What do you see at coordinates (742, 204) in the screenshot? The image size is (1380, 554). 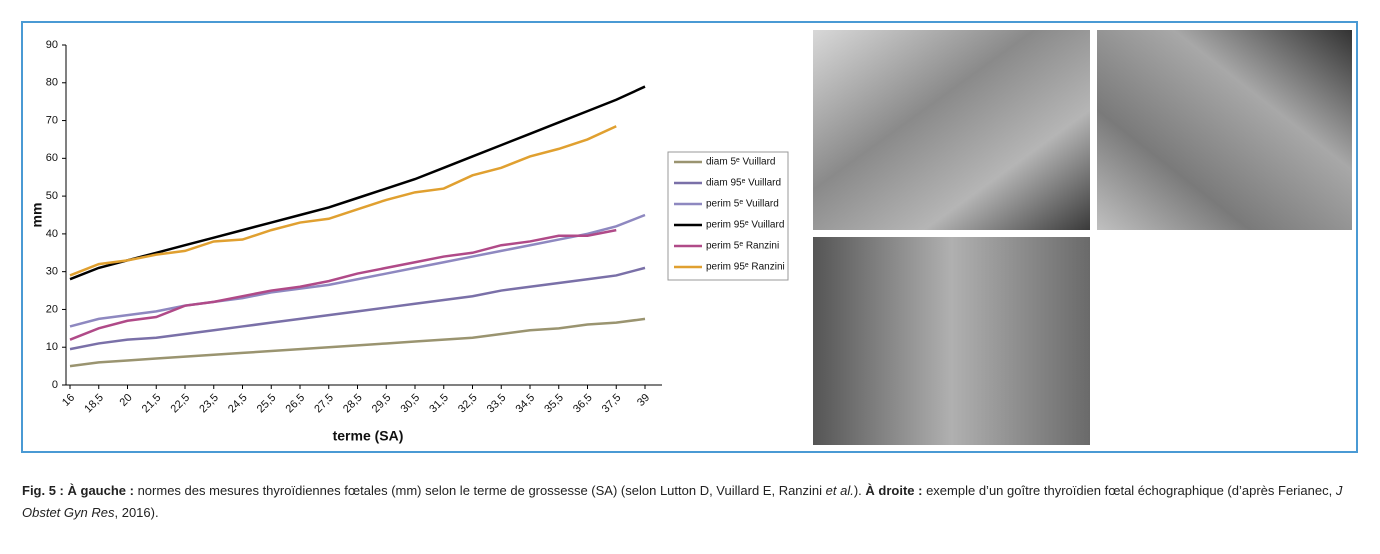 I see `legend-label: perim 5ᵉ Vuillard` at bounding box center [742, 204].